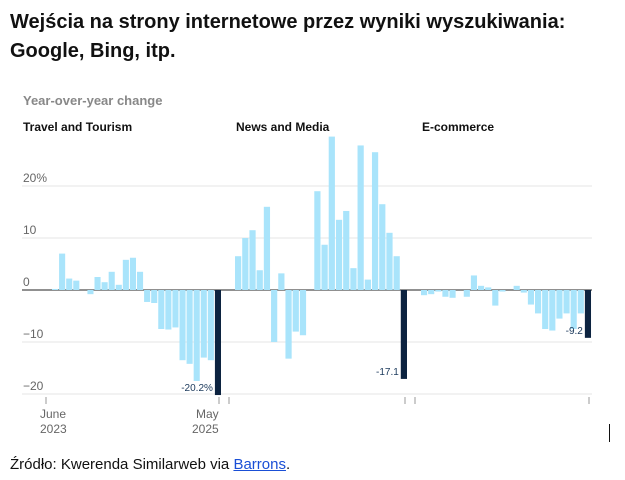 This screenshot has height=480, width=625. I want to click on panel-title: News and Media, so click(283, 127).